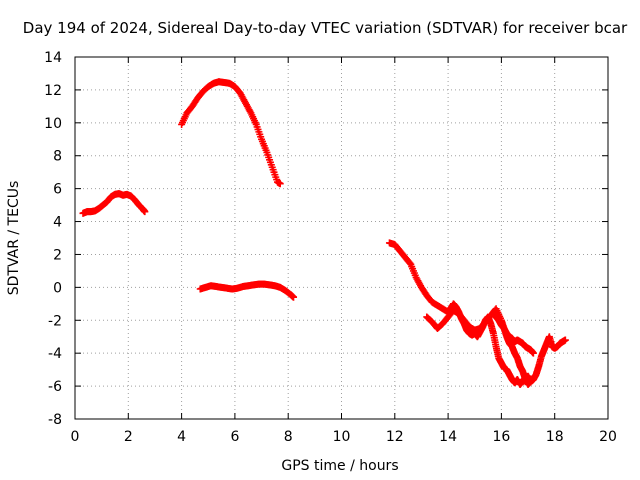  I want to click on x-tick-label: 10, so click(342, 437).